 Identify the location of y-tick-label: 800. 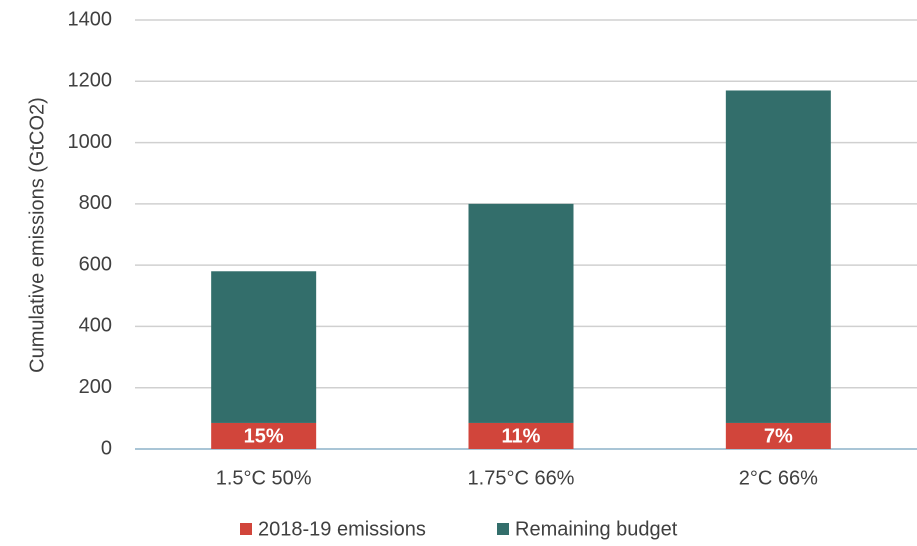
(95, 203).